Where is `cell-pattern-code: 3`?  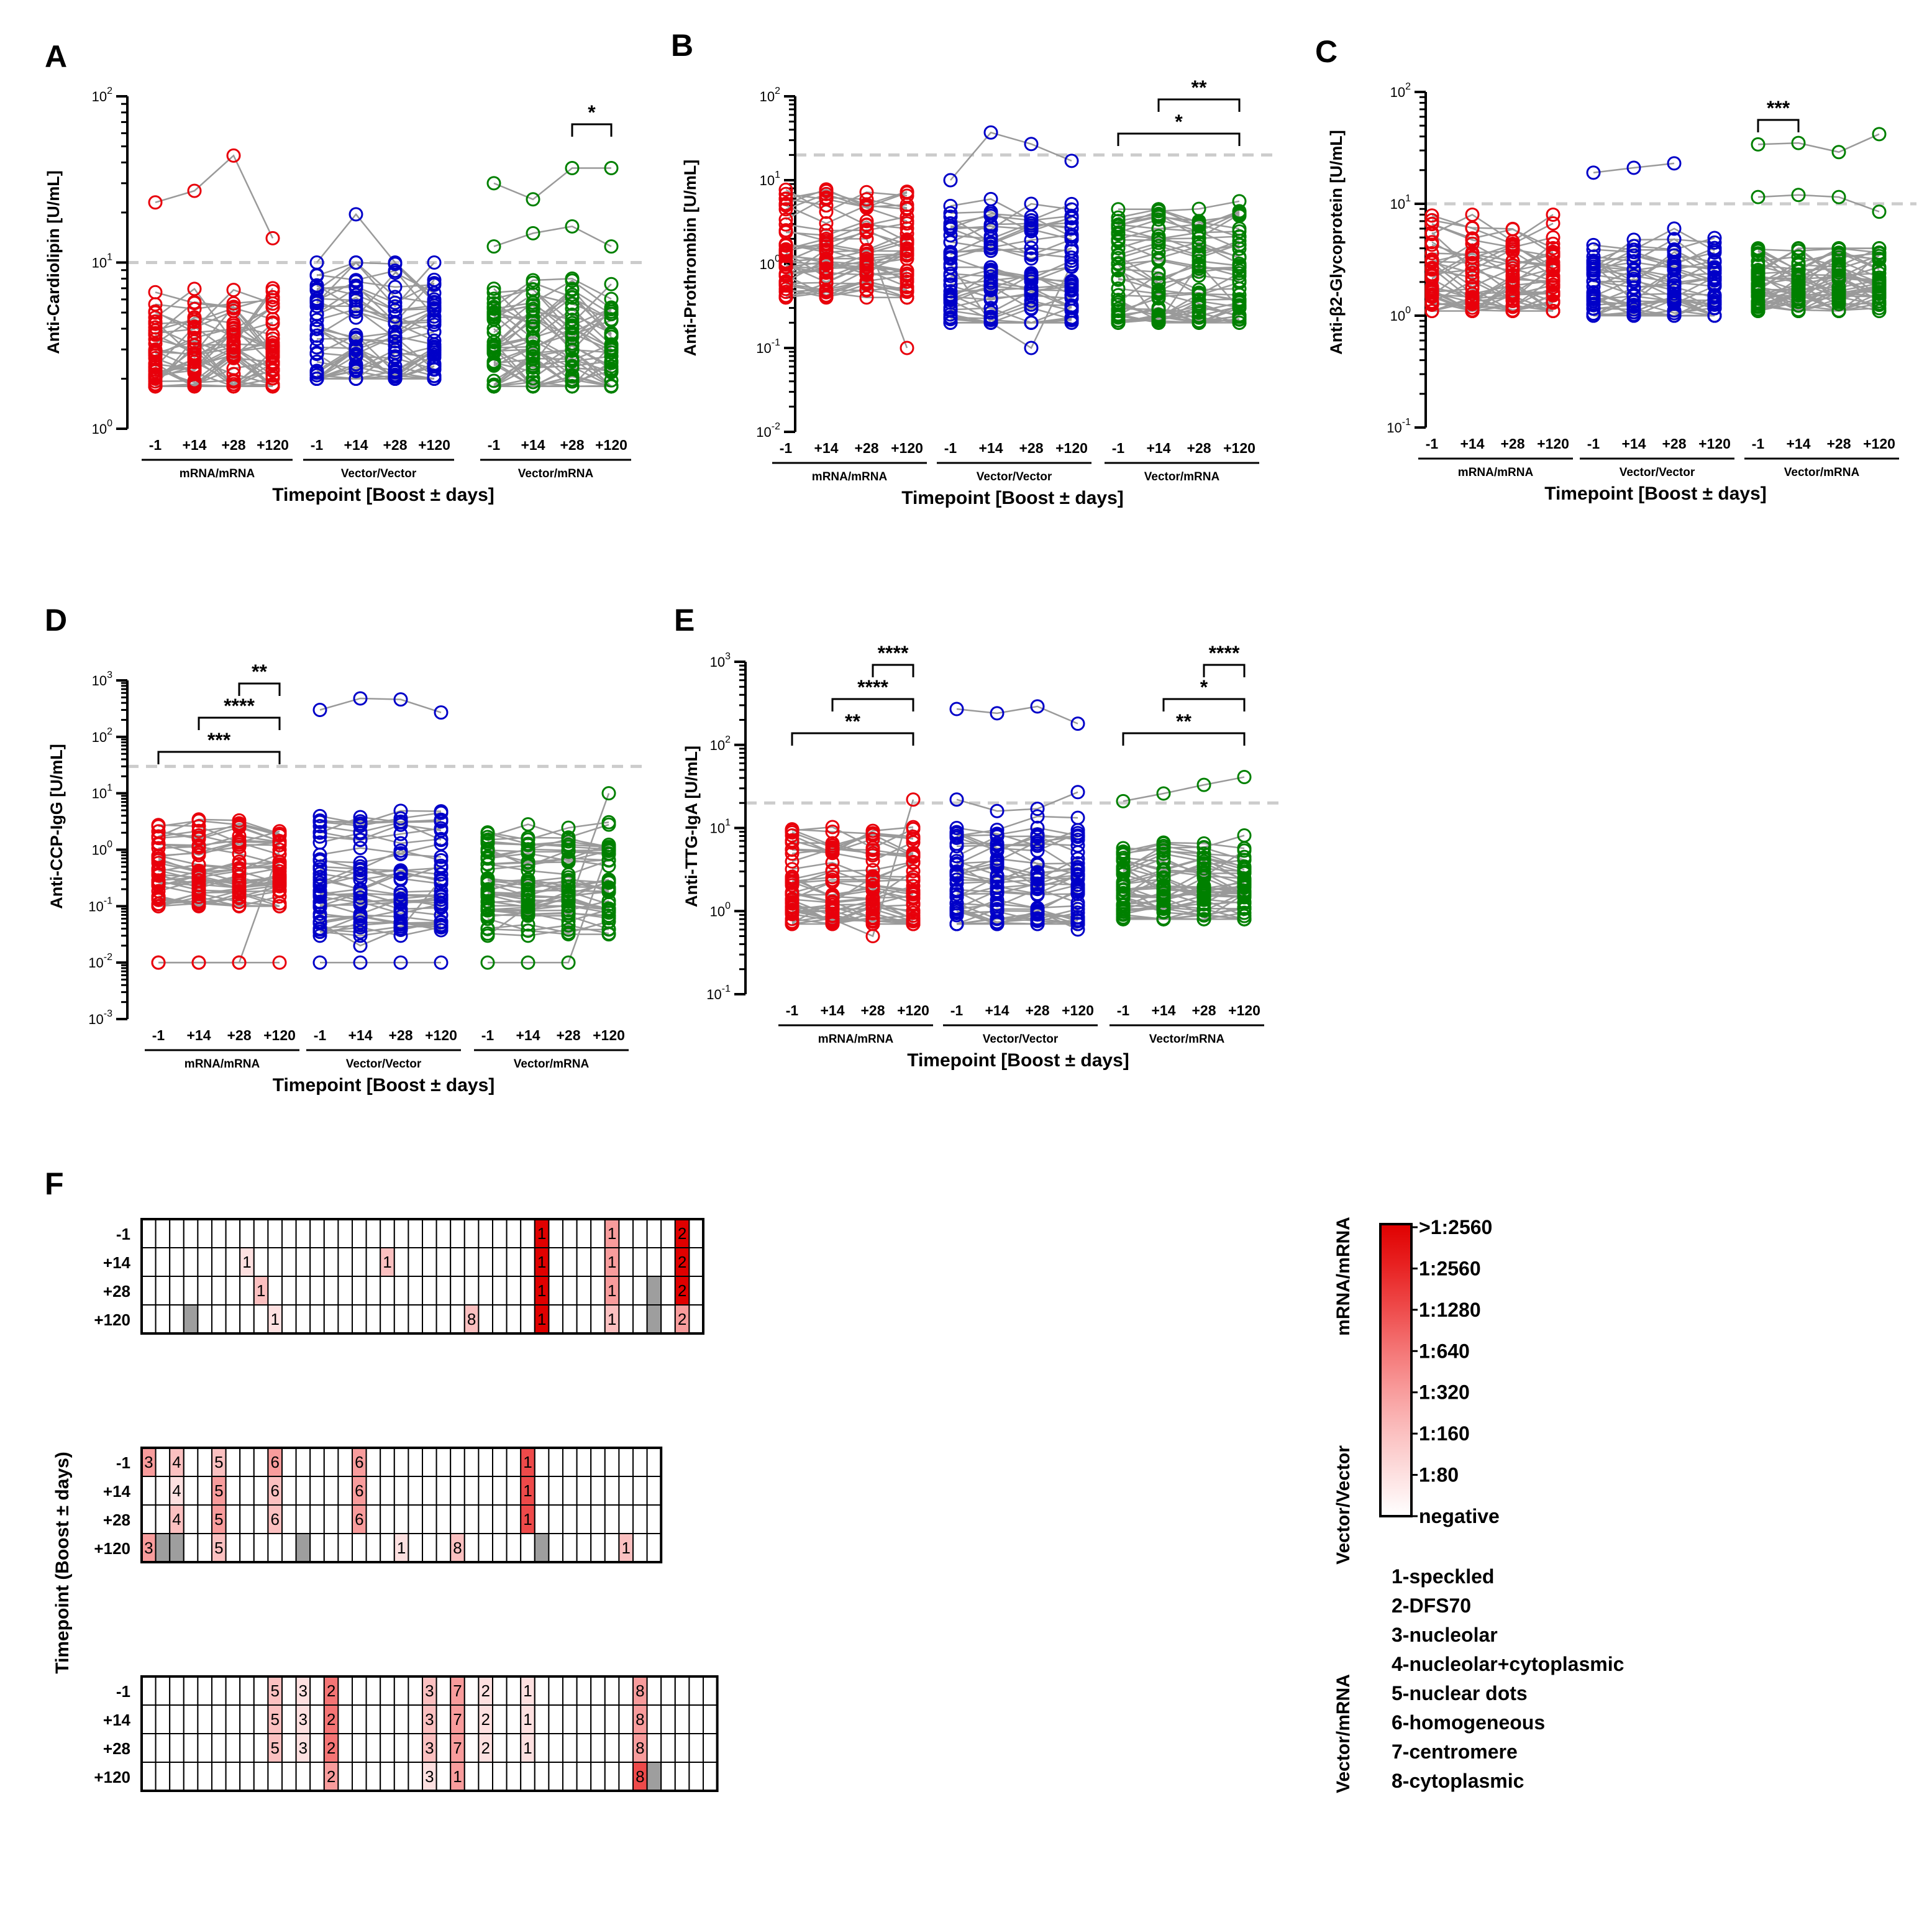 cell-pattern-code: 3 is located at coordinates (429, 1690).